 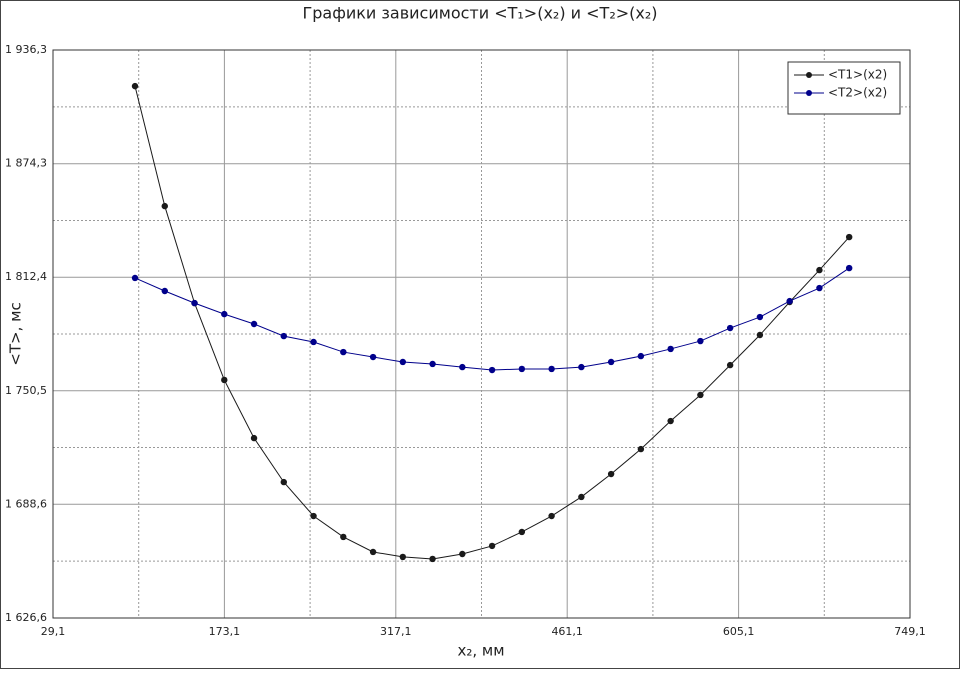 What do you see at coordinates (26, 49) in the screenshot?
I see `y-tick-label: 1 936,3` at bounding box center [26, 49].